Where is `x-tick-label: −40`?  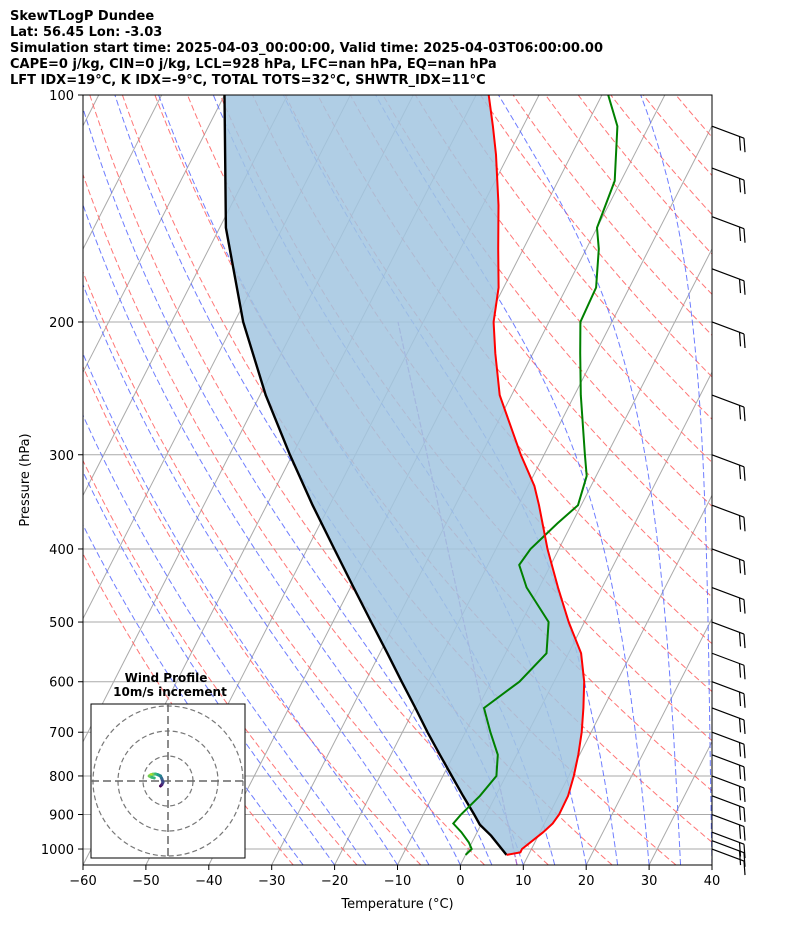
x-tick-label: −40 is located at coordinates (208, 881).